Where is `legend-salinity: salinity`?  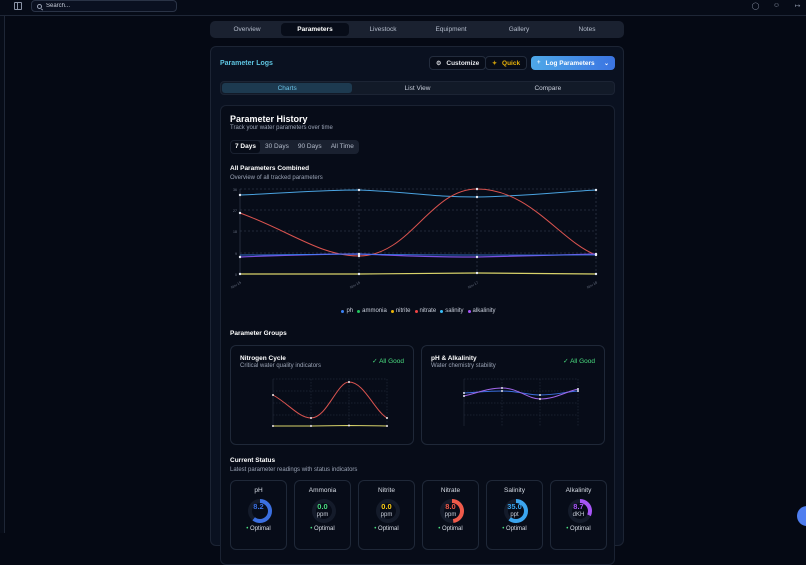
legend-salinity: salinity is located at coordinates (452, 311).